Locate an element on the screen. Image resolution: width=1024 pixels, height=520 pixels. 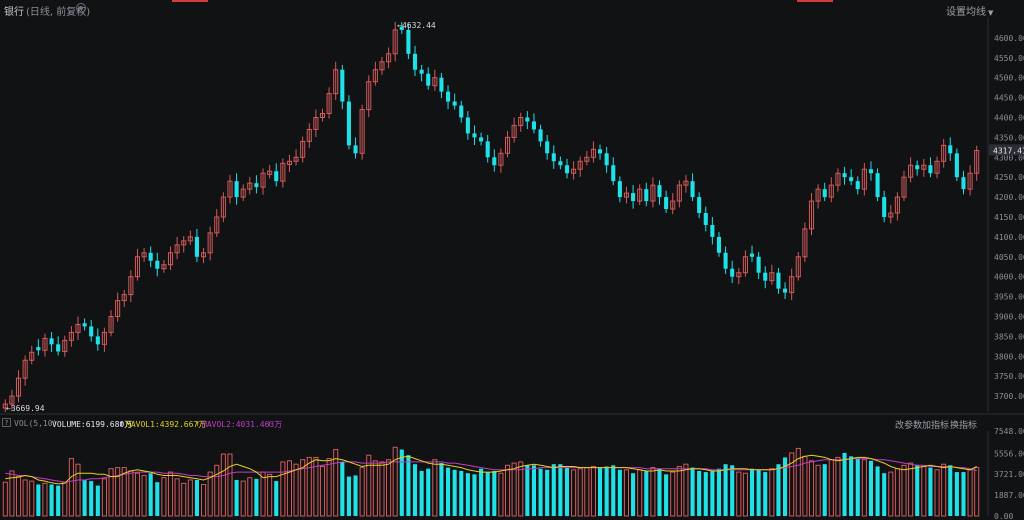
volume-value: VOLUME:6199.680万 is located at coordinates (92, 424).